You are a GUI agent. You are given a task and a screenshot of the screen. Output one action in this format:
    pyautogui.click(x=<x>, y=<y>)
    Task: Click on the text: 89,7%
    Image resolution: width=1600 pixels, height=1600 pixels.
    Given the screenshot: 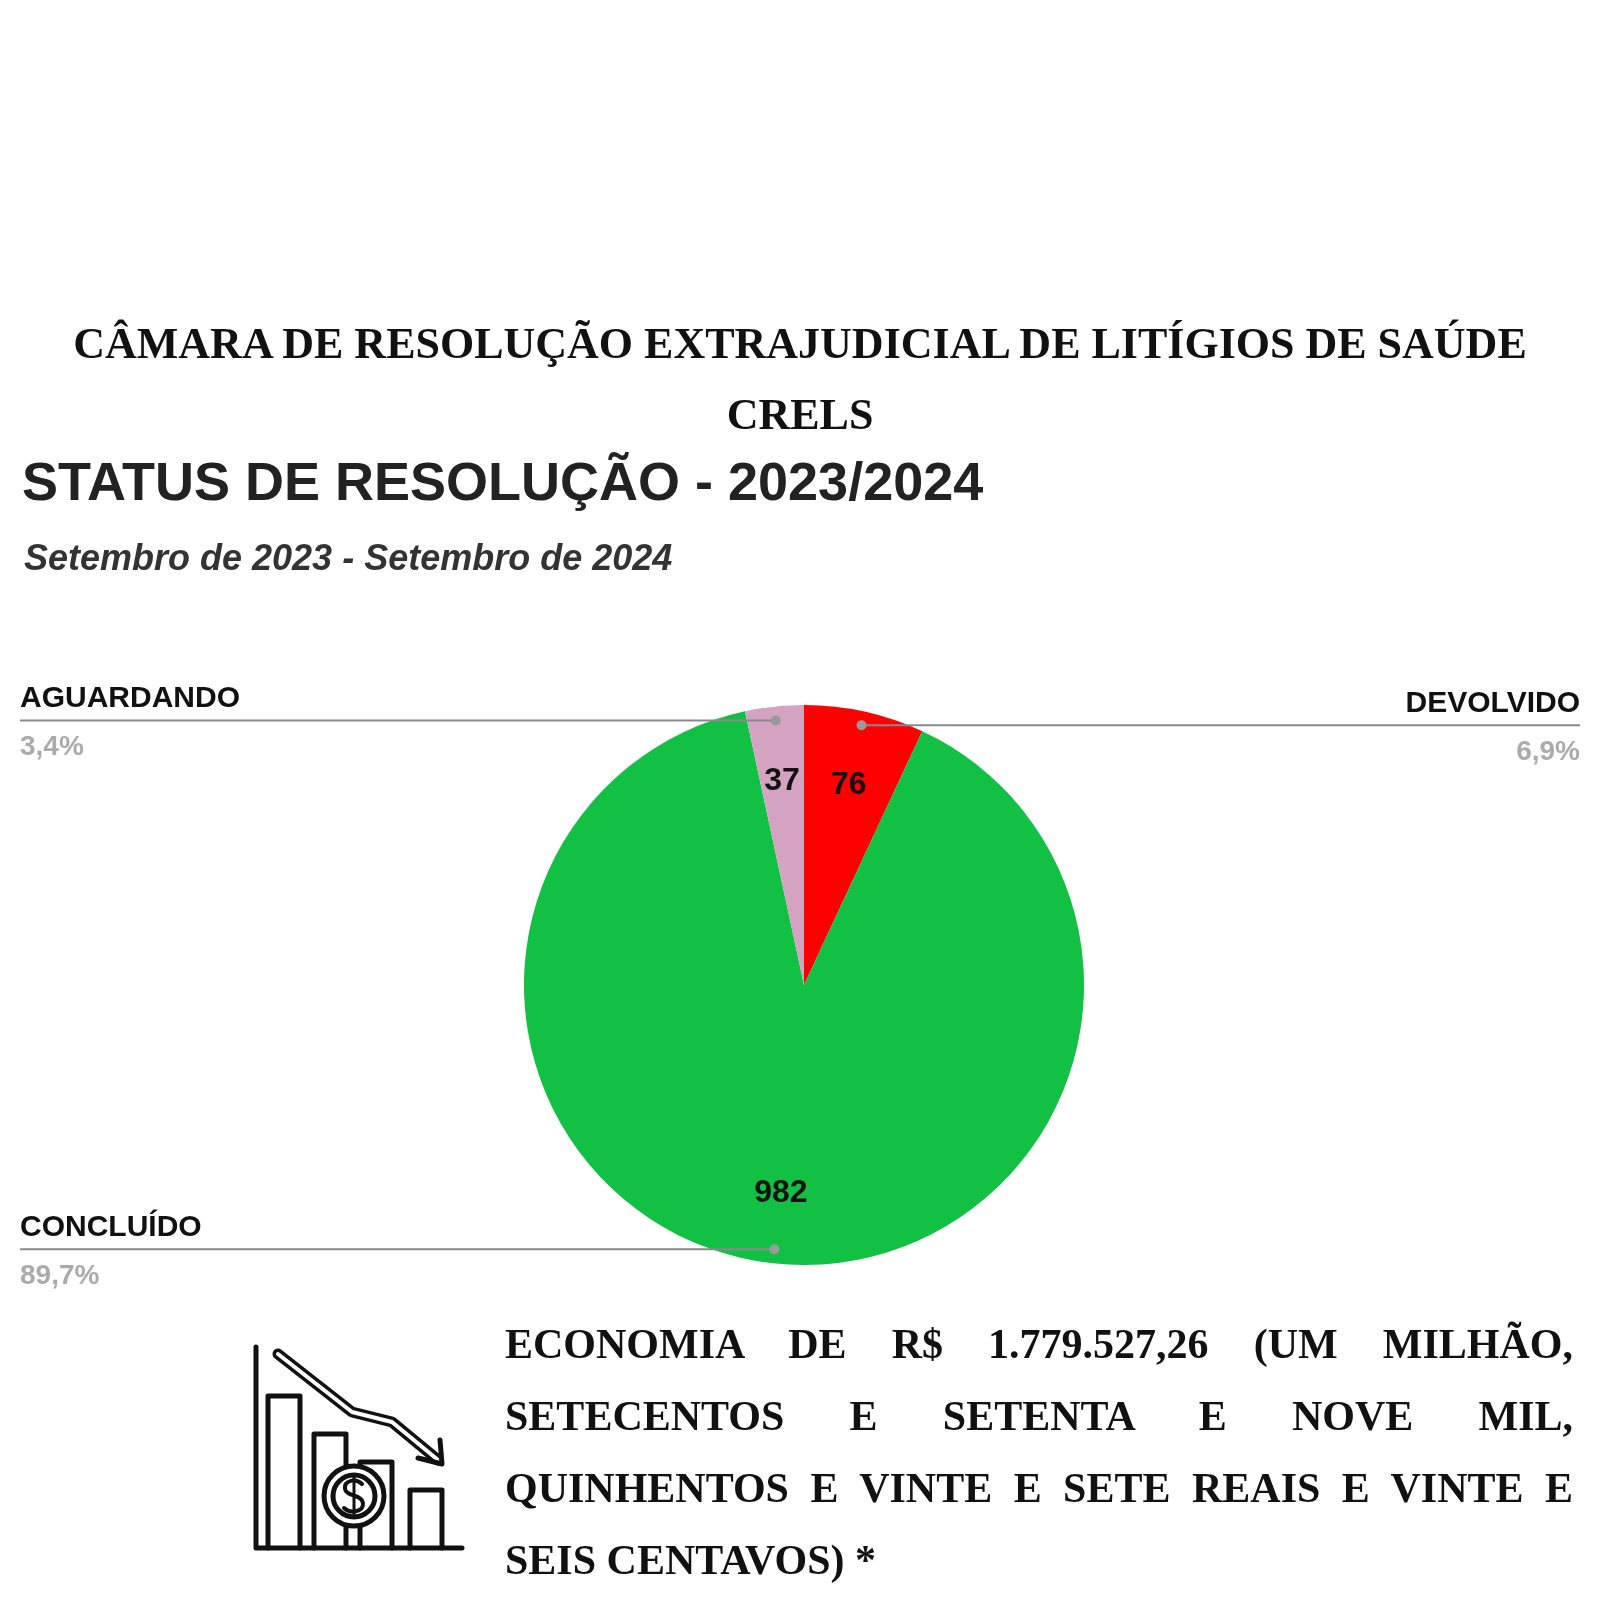 What is the action you would take?
    pyautogui.click(x=60, y=1275)
    